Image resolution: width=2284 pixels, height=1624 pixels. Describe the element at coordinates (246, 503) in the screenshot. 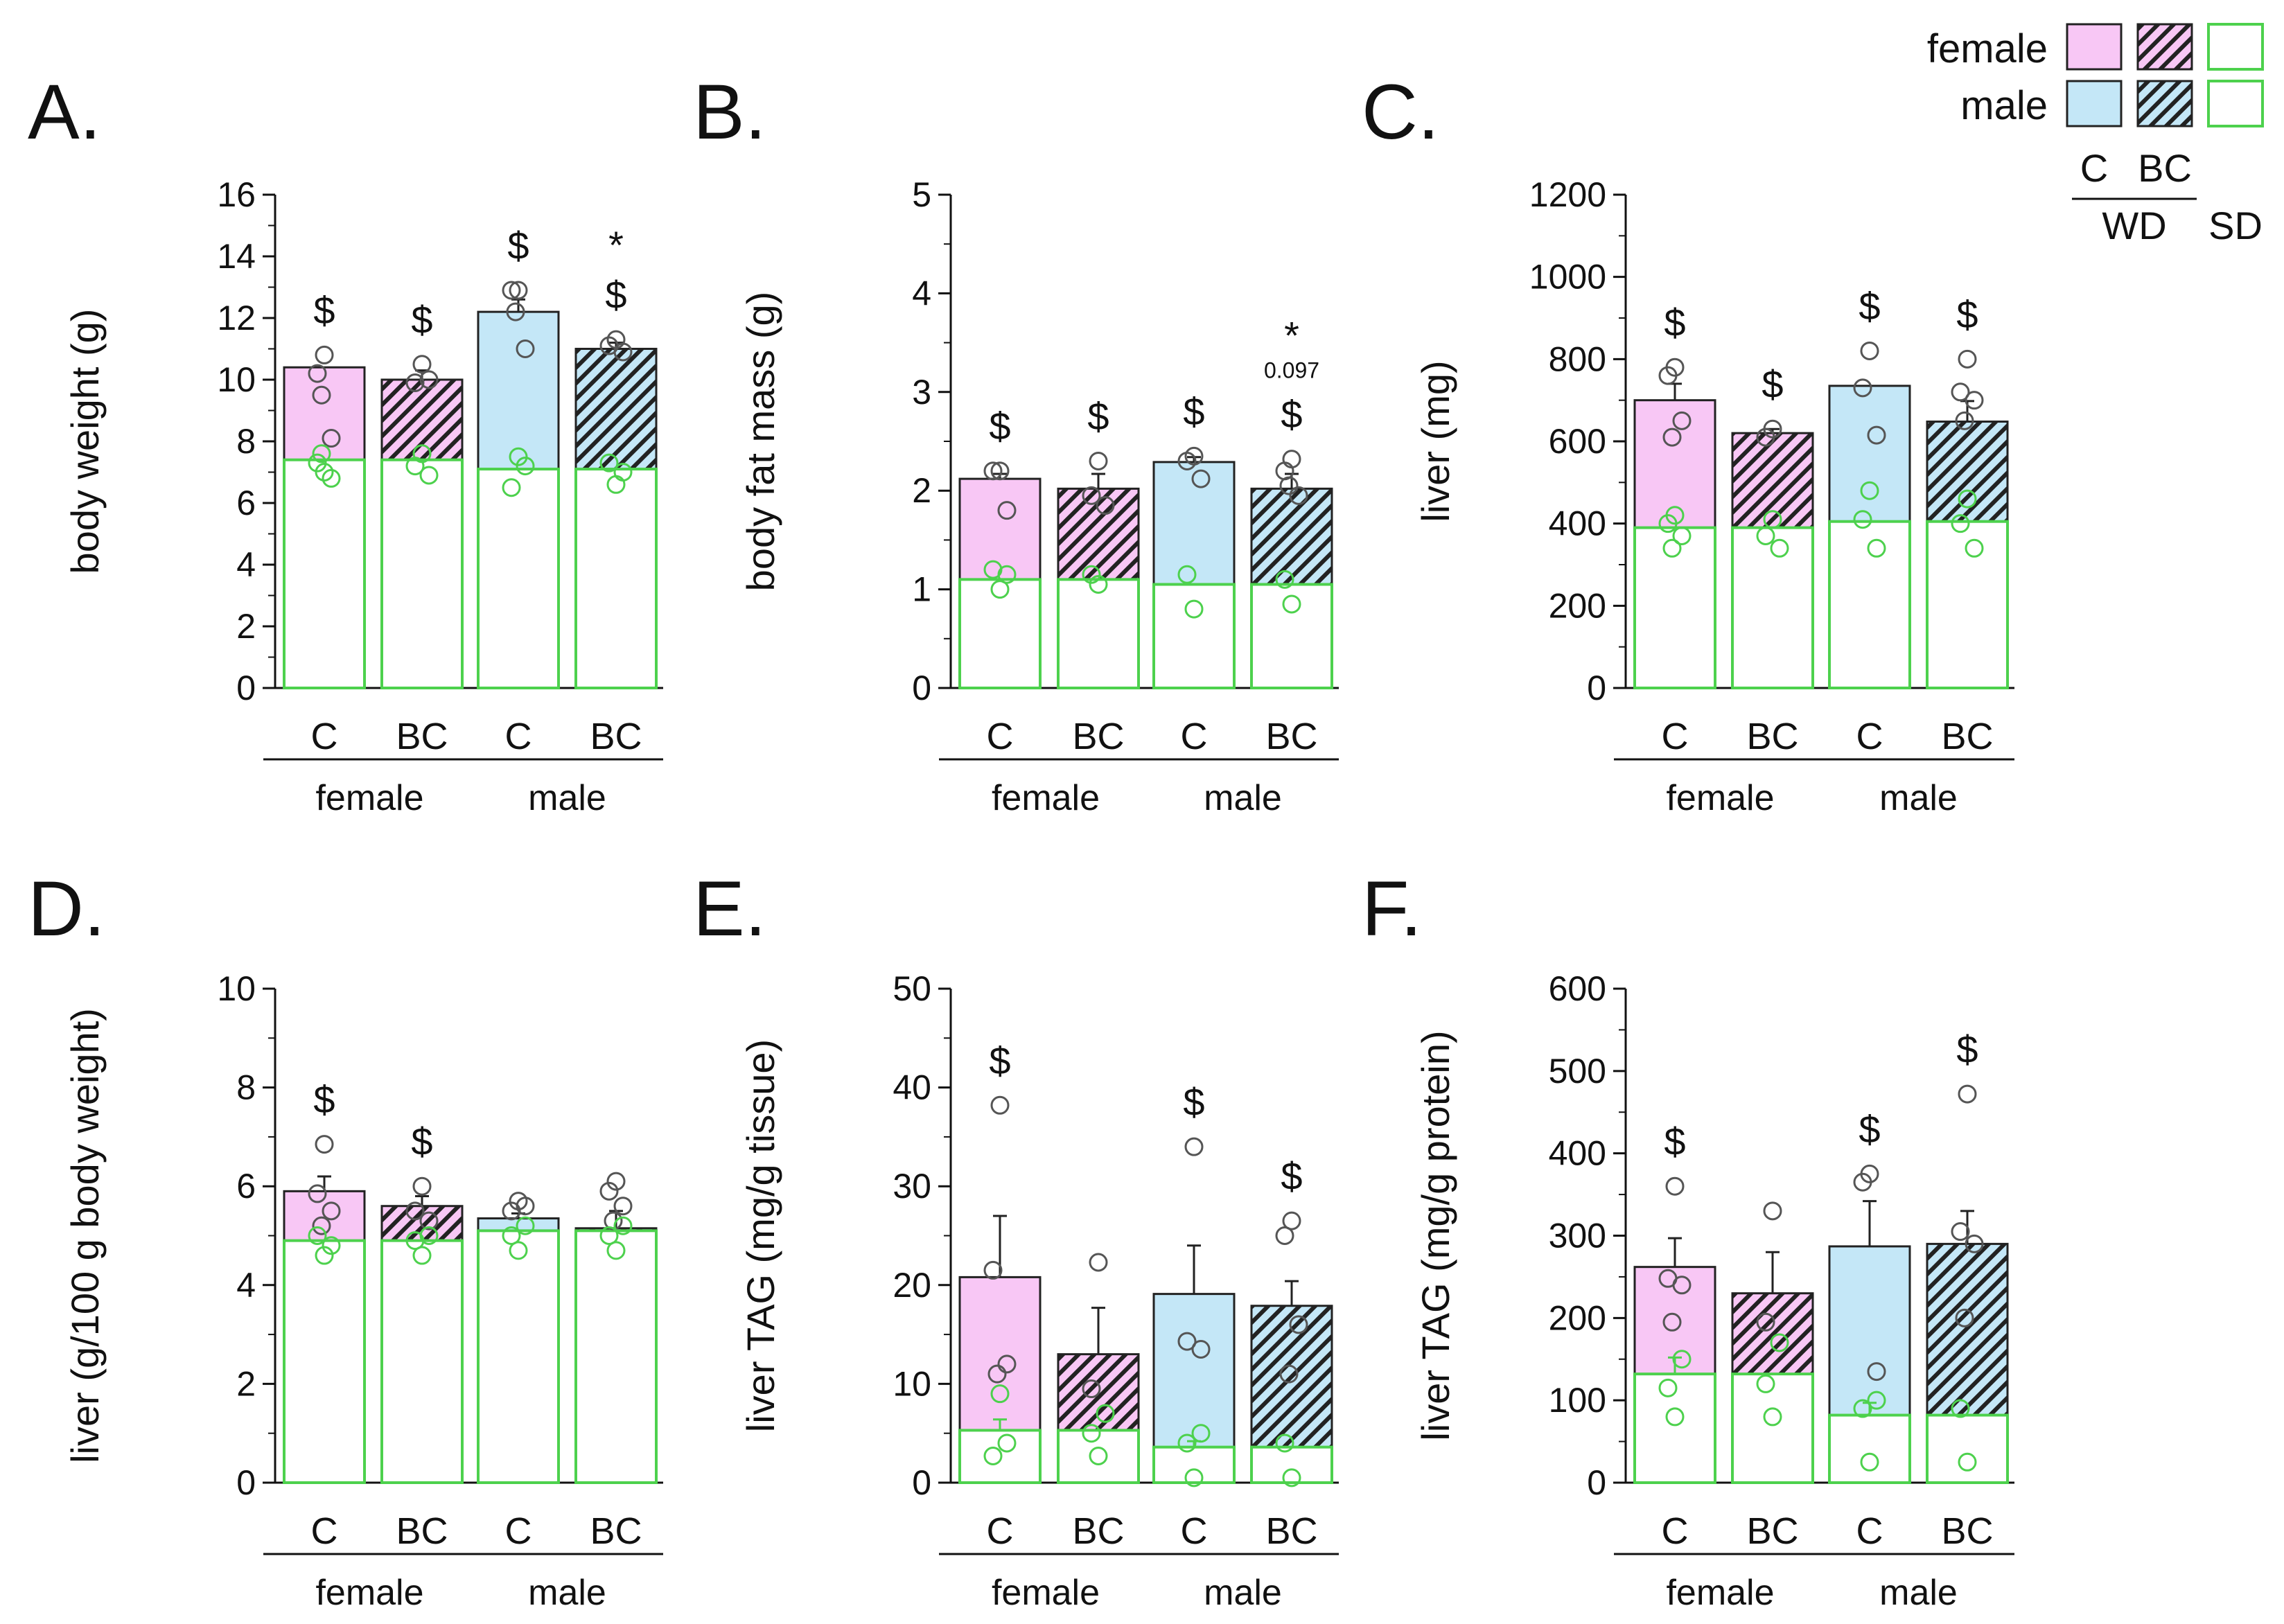

I see `y-tick-label: 6` at that location.